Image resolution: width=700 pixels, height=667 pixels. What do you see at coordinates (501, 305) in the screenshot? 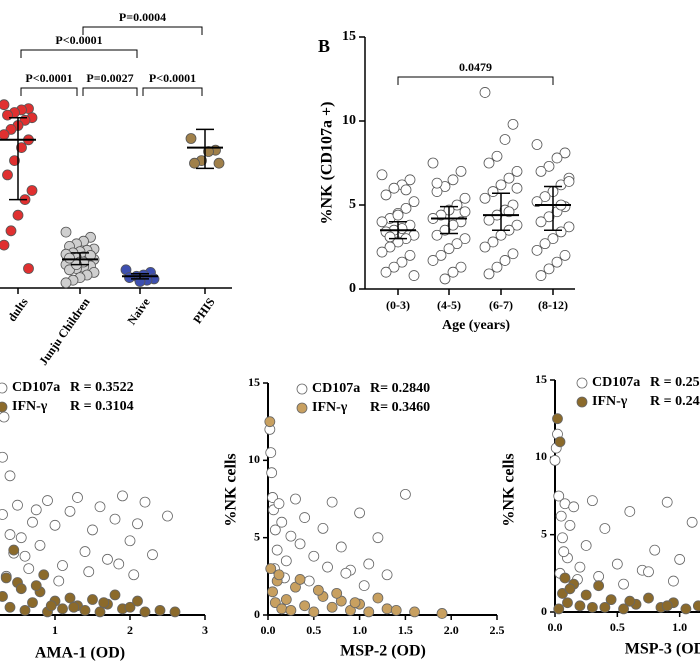
I see `x-tick-label: (6-7)` at bounding box center [501, 305].